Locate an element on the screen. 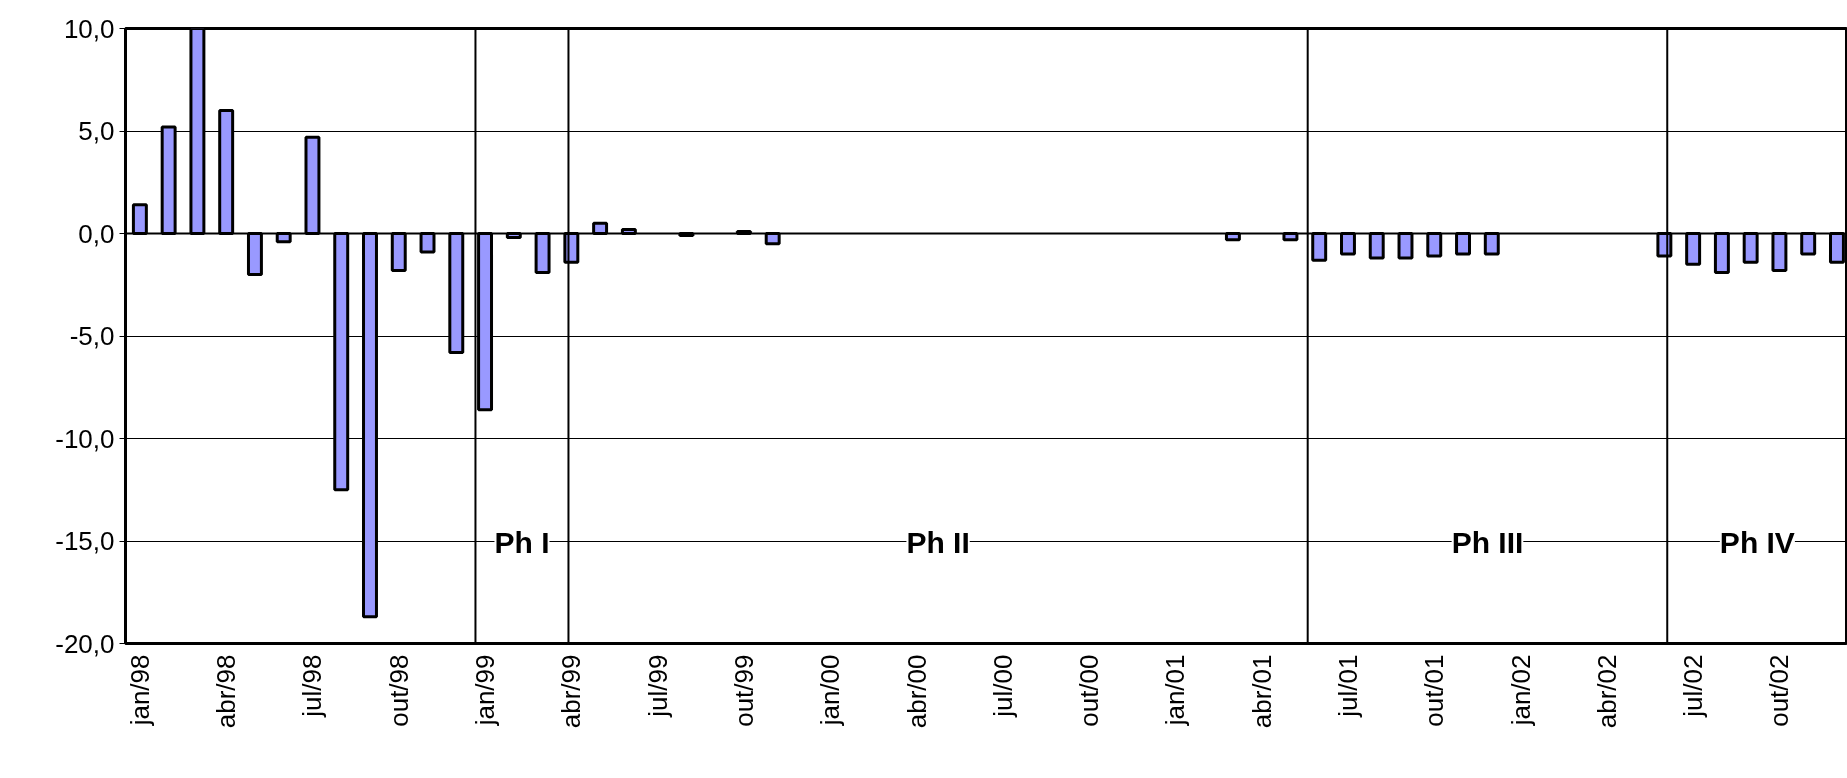  annotation: Ph IV is located at coordinates (1757, 542).